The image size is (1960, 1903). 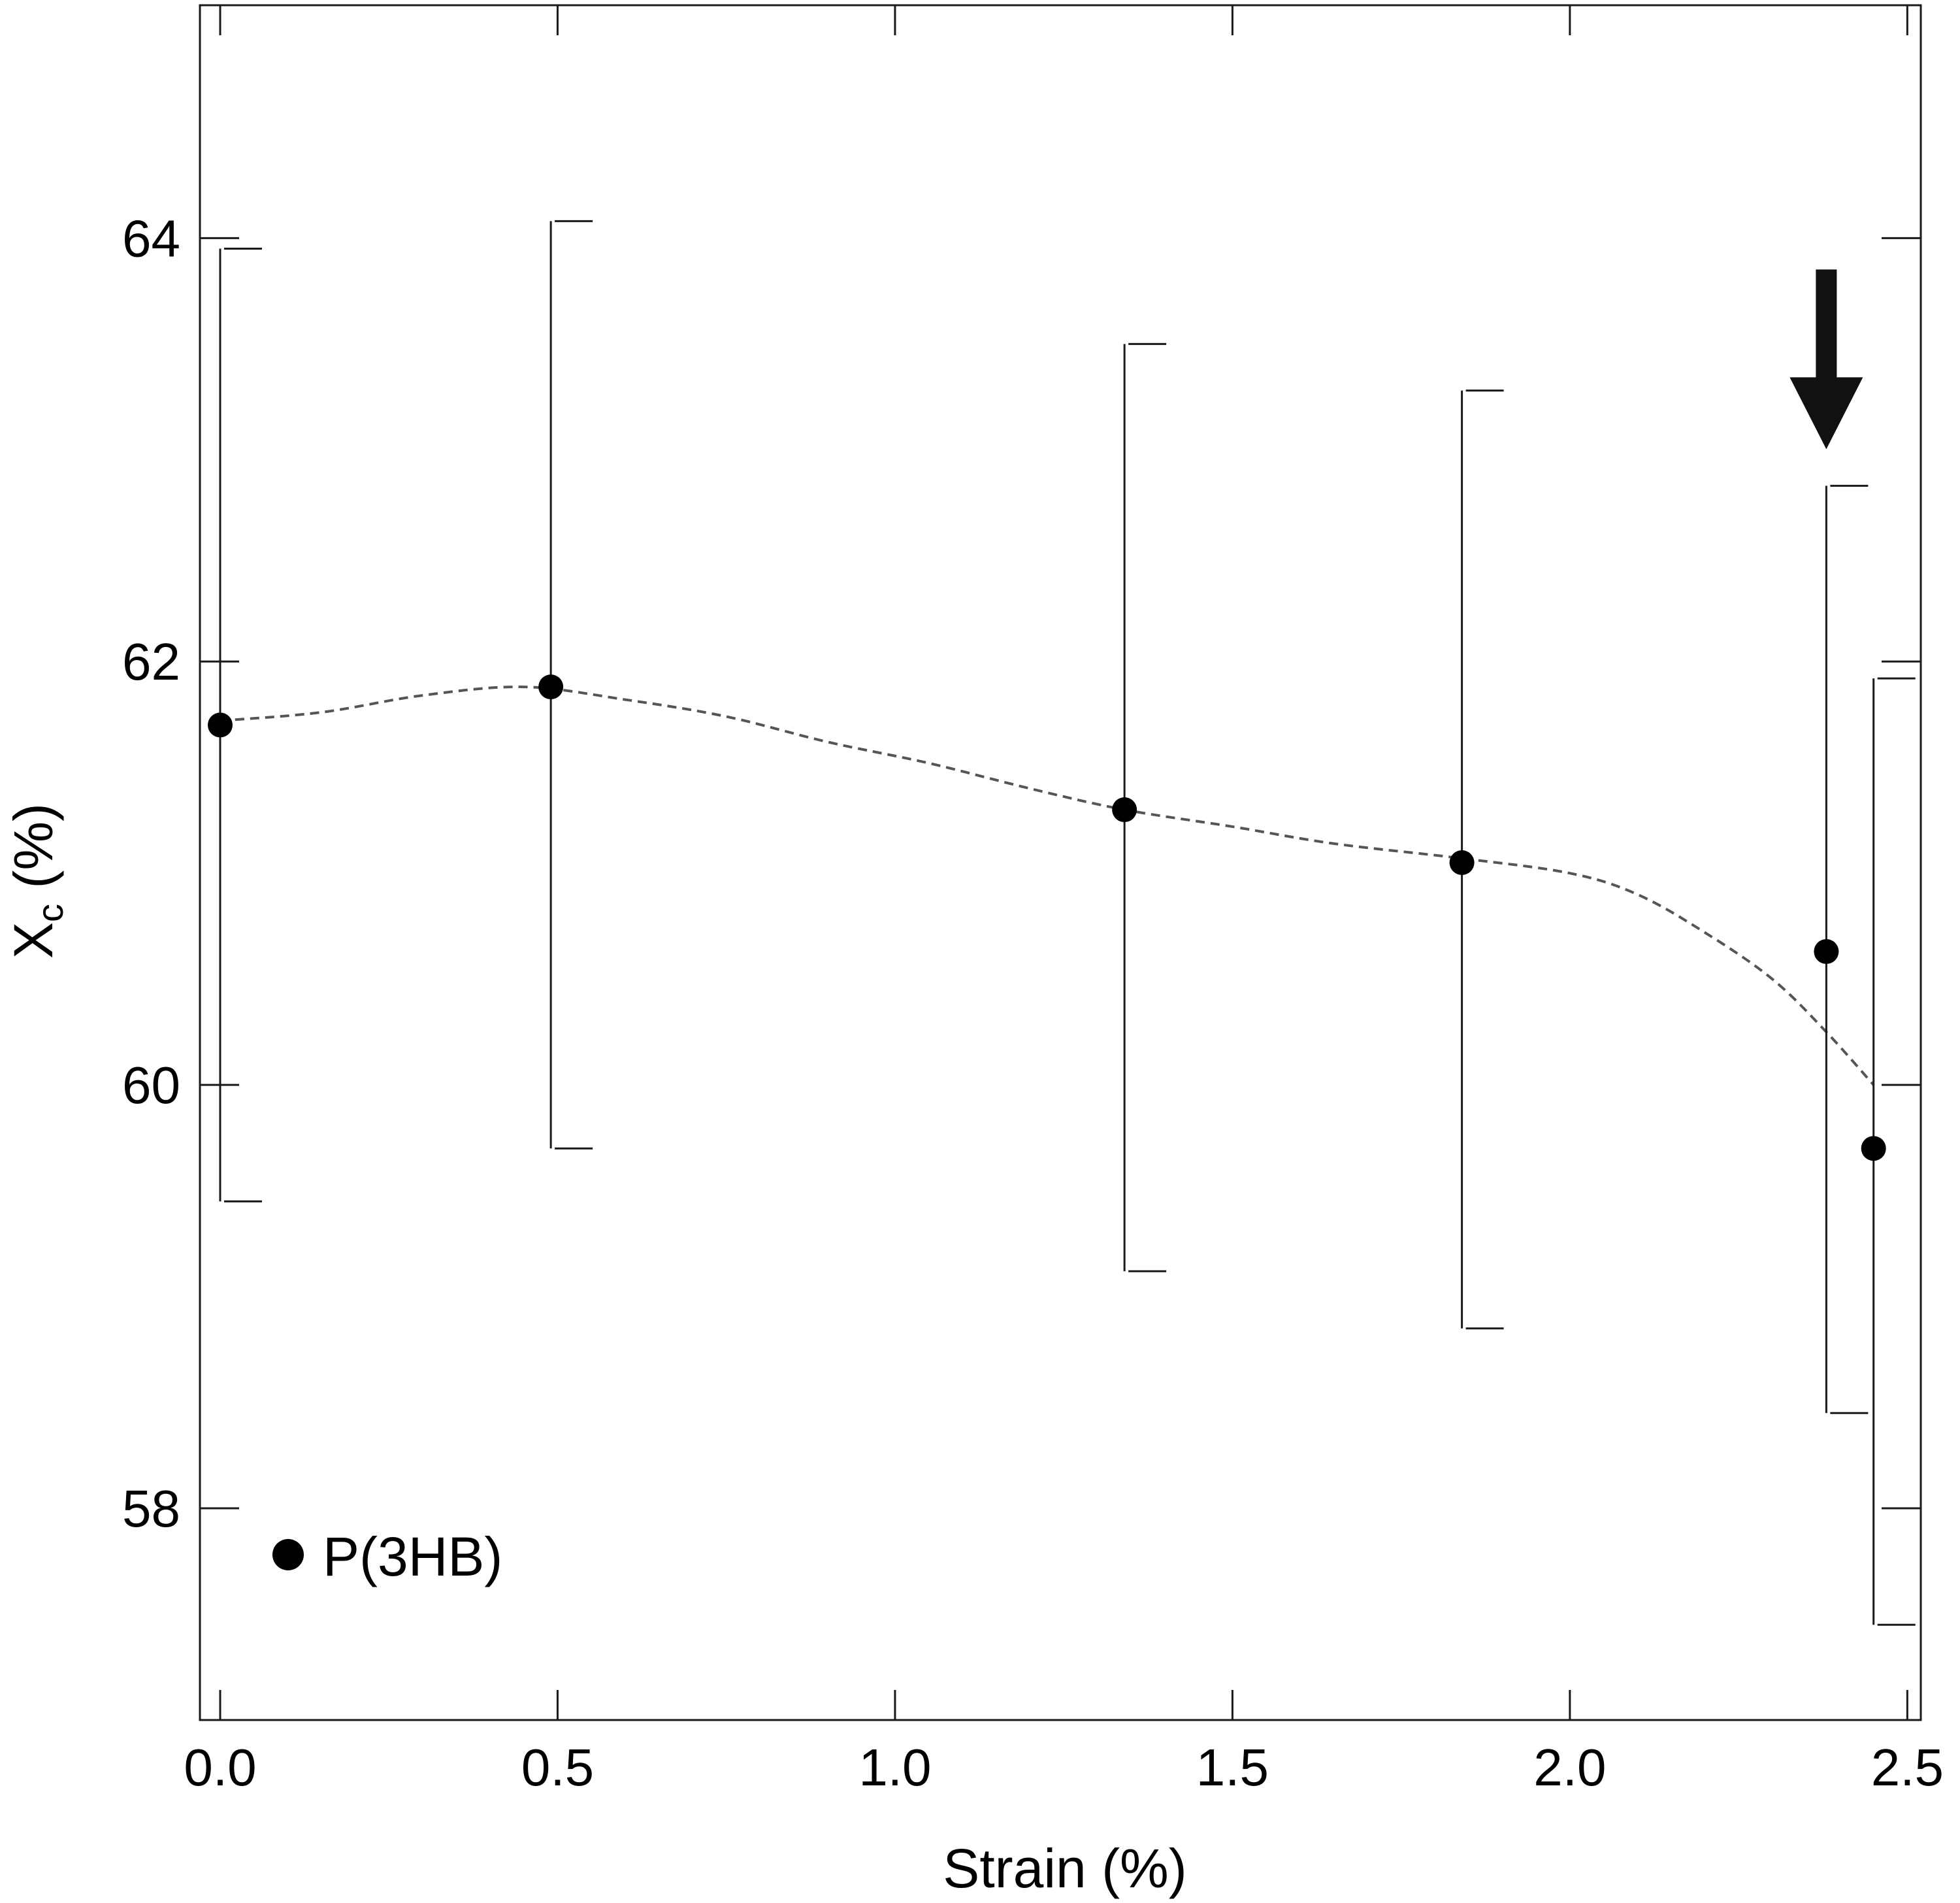 What do you see at coordinates (220, 1767) in the screenshot?
I see `x-tick-label: 0.0` at bounding box center [220, 1767].